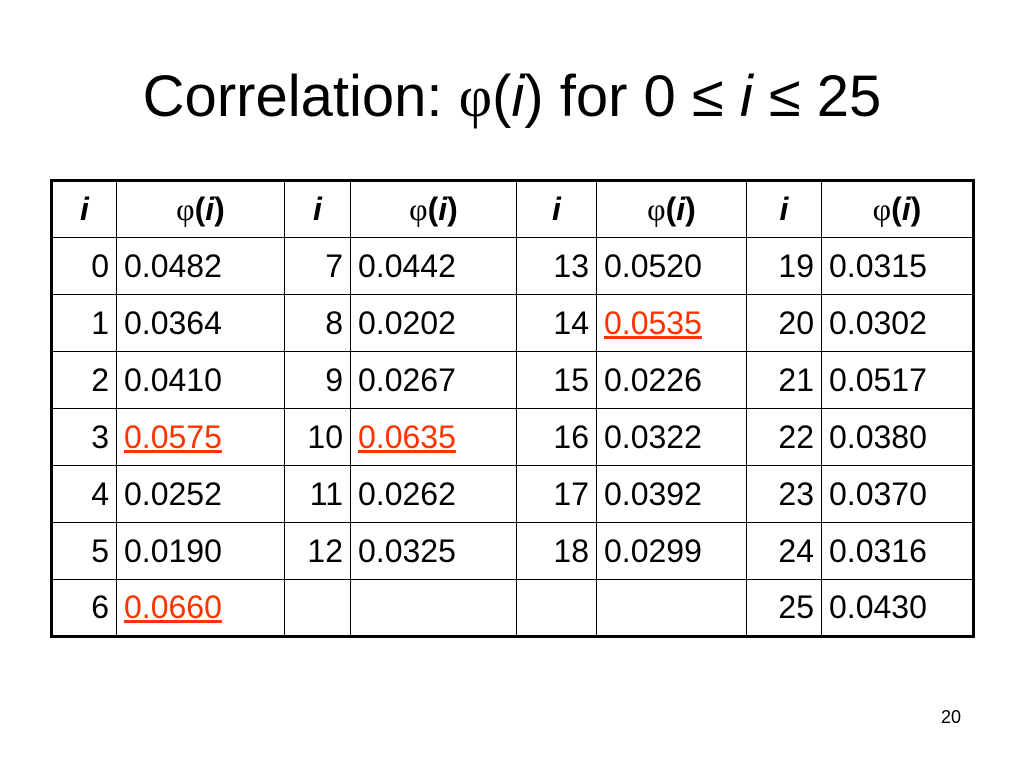  Describe the element at coordinates (84, 323) in the screenshot. I see `index-cell: 1` at that location.